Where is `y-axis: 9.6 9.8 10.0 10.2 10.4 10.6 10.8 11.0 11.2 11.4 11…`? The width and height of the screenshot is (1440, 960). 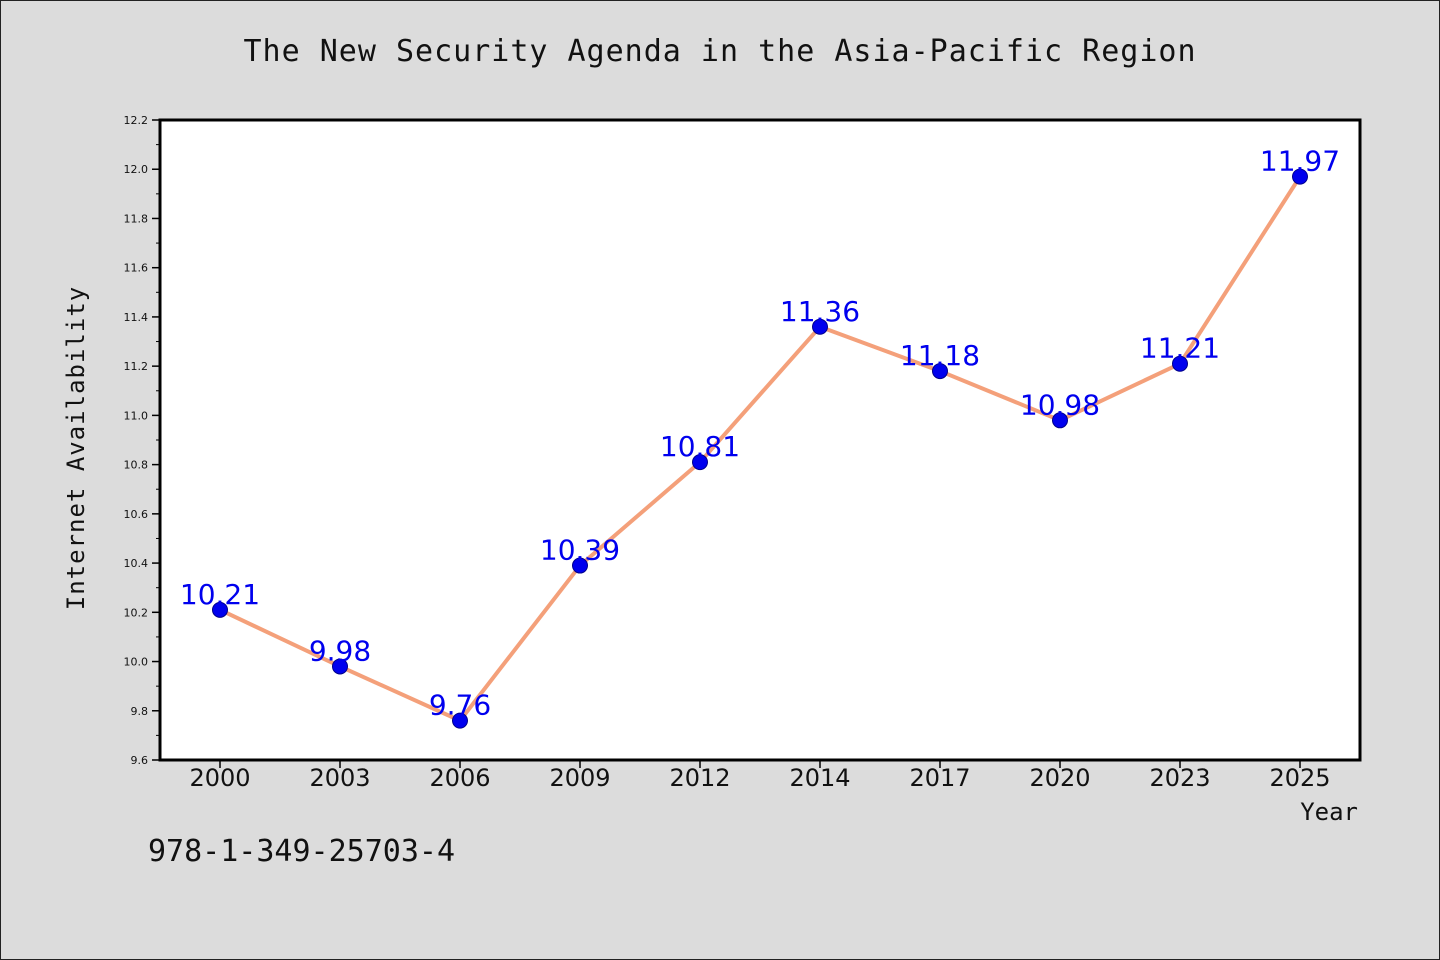
y-axis: 9.6 9.8 10.0 10.2 10.4 10.6 10.8 11.0 11.2 11.4 11… is located at coordinates (142, 440).